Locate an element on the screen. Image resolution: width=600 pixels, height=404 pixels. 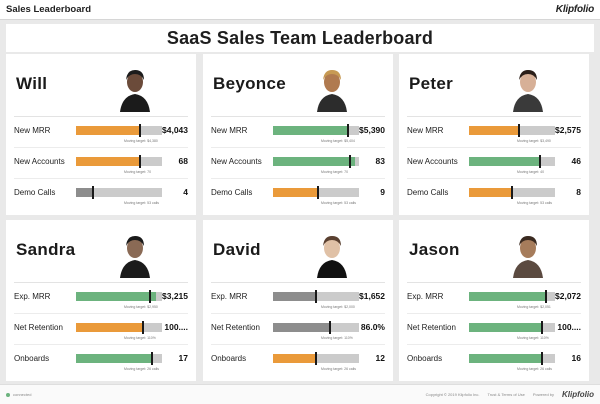
metric-value: 86.0% is located at coordinates (372, 327).